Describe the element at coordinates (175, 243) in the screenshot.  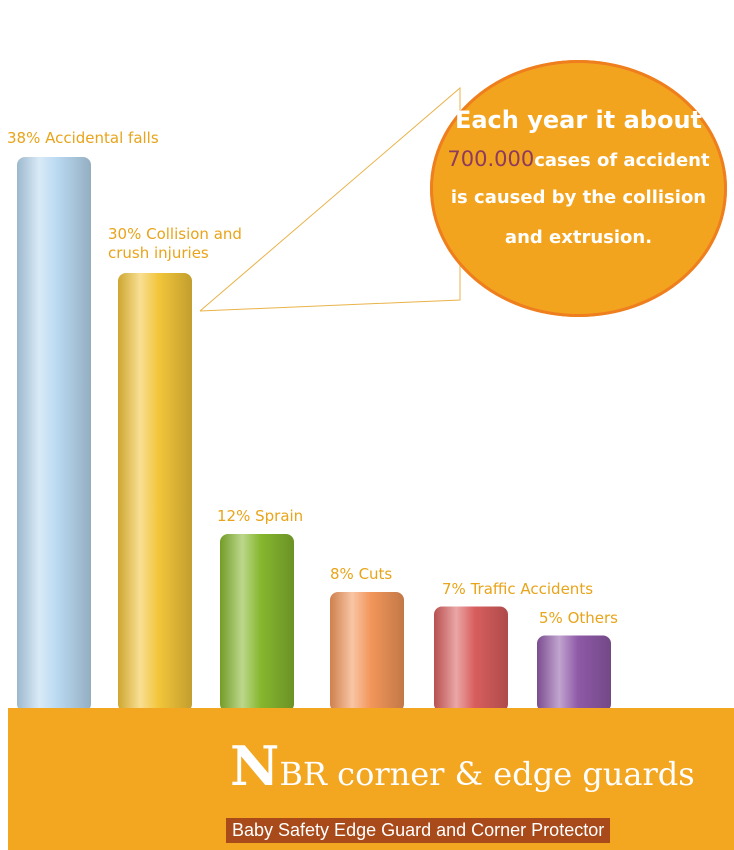
I see `bar-label-collision-and-crush-injuries: 30% Collision and crush injuries` at that location.